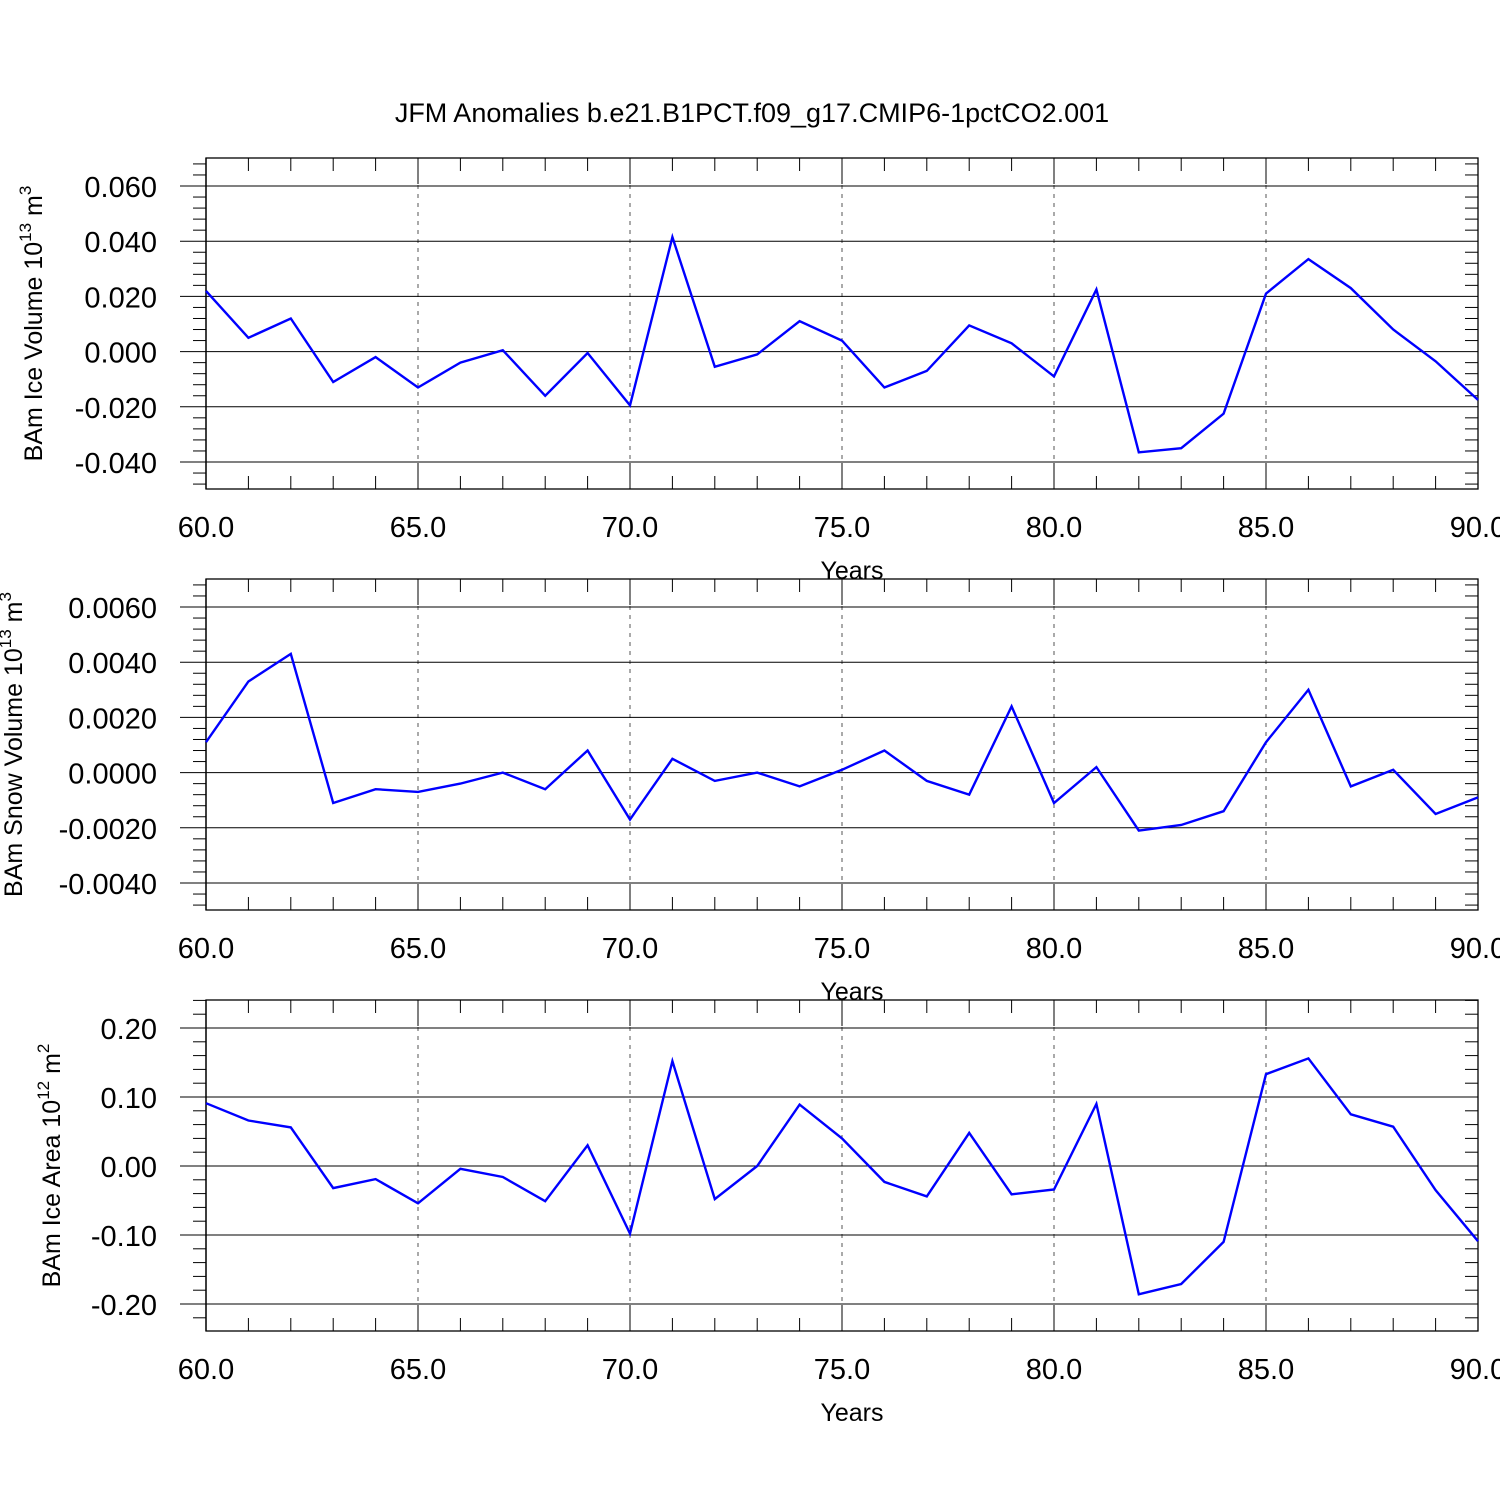 The height and width of the screenshot is (1500, 1500). What do you see at coordinates (108, 830) in the screenshot?
I see `y-tick-label: -0.0020` at bounding box center [108, 830].